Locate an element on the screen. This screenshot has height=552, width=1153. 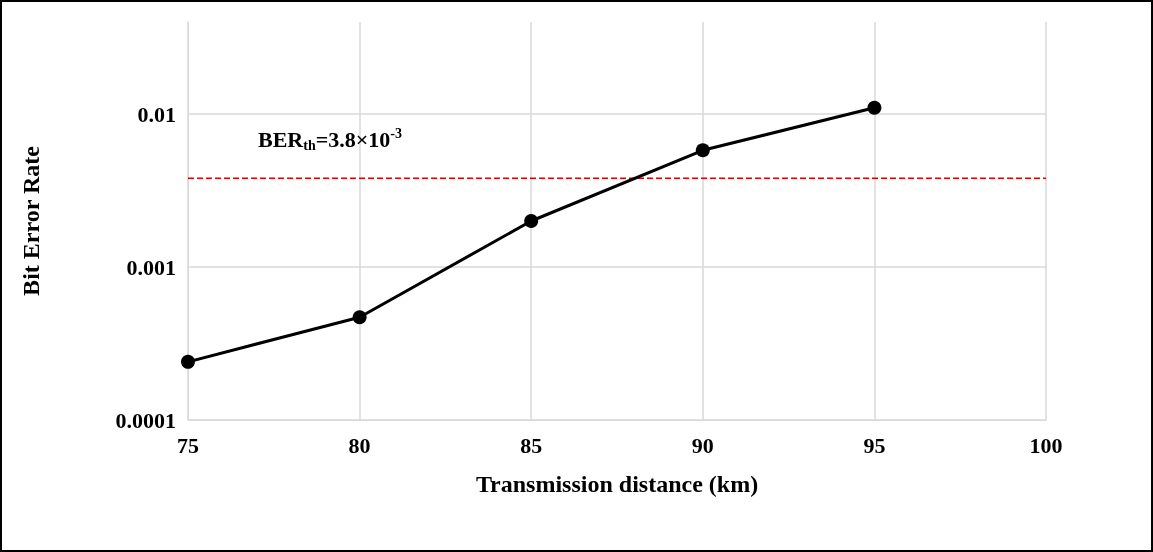
x-tick-label: 85 is located at coordinates (531, 445).